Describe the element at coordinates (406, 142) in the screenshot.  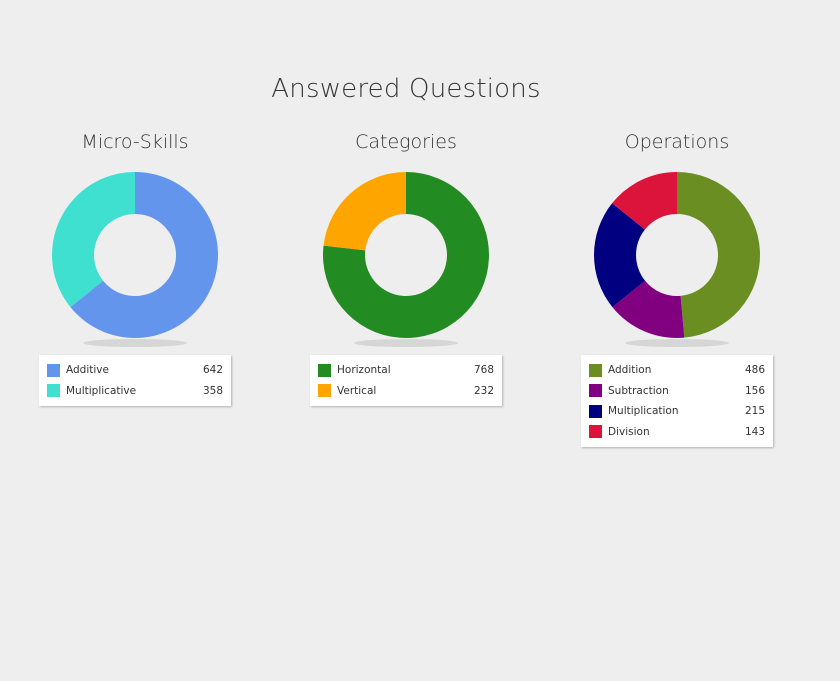
I see `chart-title: Categories` at that location.